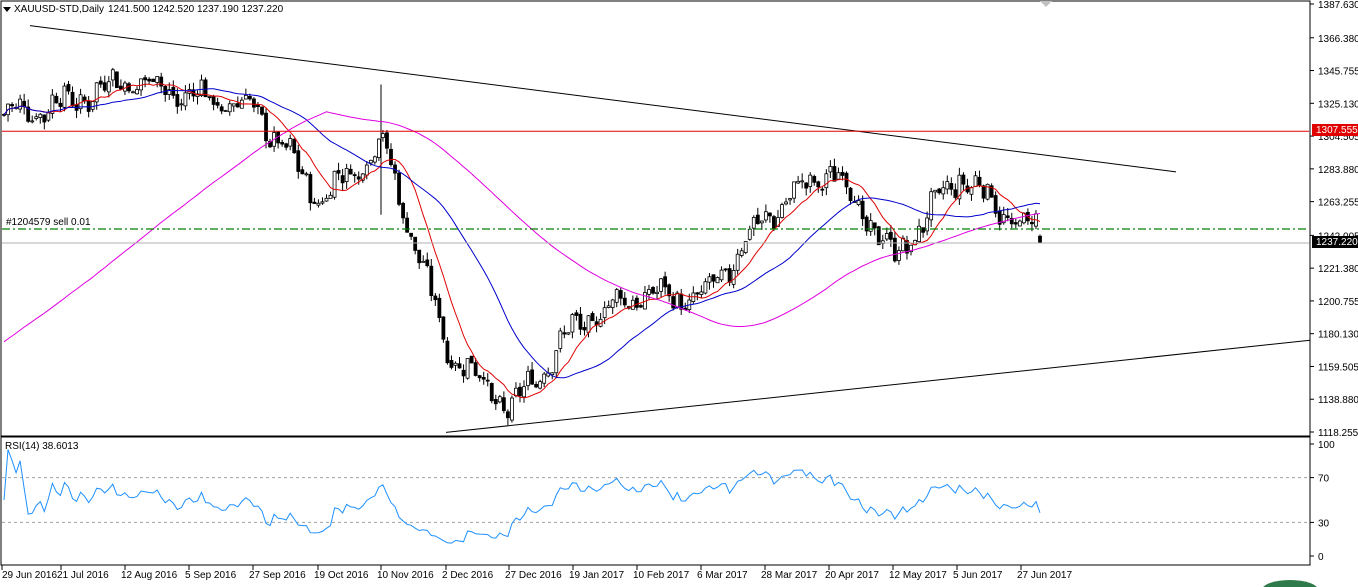 This screenshot has height=587, width=1358. What do you see at coordinates (1334, 203) in the screenshot?
I see `price-tick: 1263.255` at bounding box center [1334, 203].